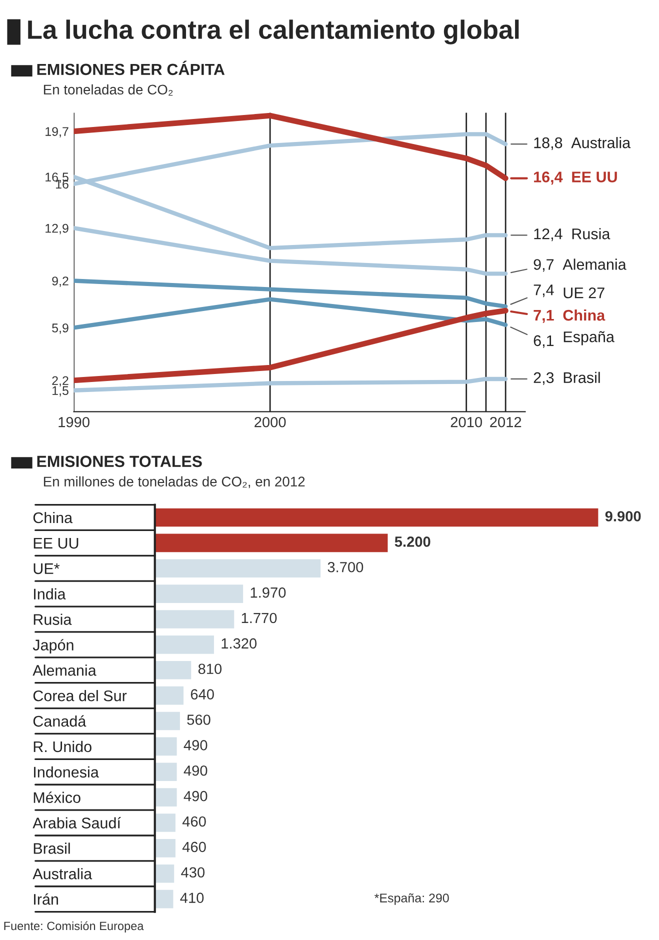 This screenshot has height=940, width=659. Describe the element at coordinates (60, 329) in the screenshot. I see `y-tick-label: 5,9` at that location.